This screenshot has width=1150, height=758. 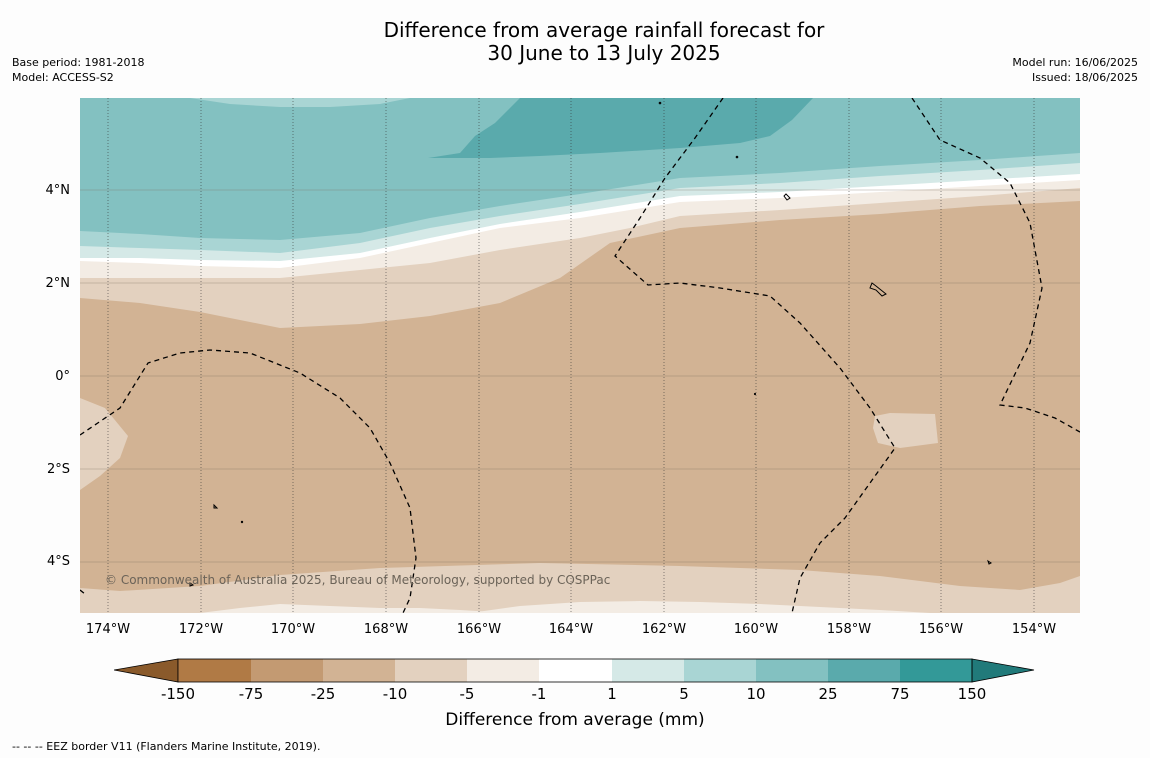 What do you see at coordinates (104, 444) in the screenshot?
I see `patch-west` at bounding box center [104, 444].